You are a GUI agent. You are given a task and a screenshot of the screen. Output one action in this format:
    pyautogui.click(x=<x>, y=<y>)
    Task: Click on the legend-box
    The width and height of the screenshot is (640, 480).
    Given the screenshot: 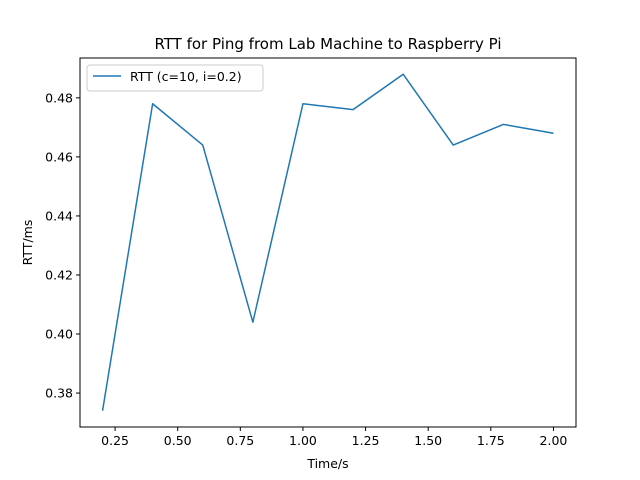 What is the action you would take?
    pyautogui.click(x=175, y=78)
    